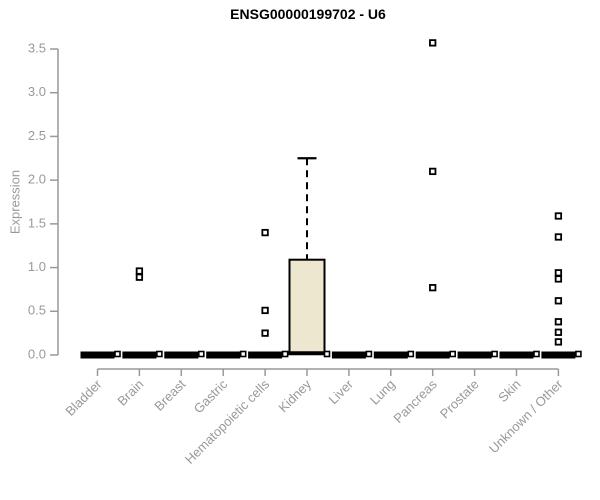 This screenshot has width=600, height=500. Describe the element at coordinates (169, 394) in the screenshot. I see `x-category-label: Breast` at that location.